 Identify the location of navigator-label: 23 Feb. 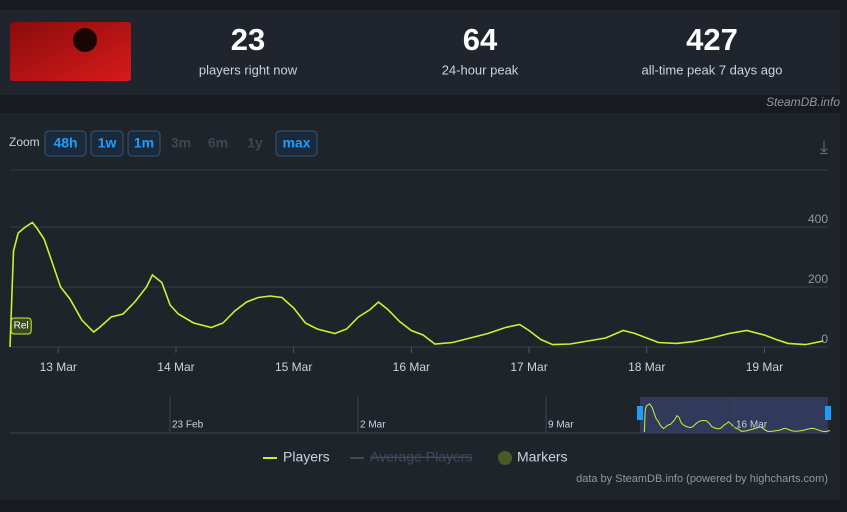
(188, 425).